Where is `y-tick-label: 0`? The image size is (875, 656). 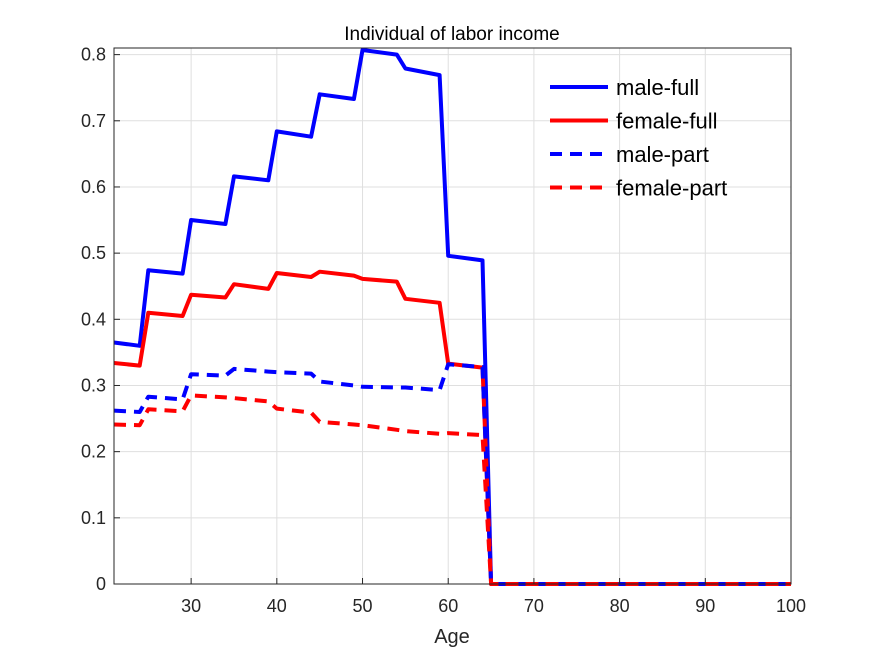 y-tick-label: 0 is located at coordinates (101, 584).